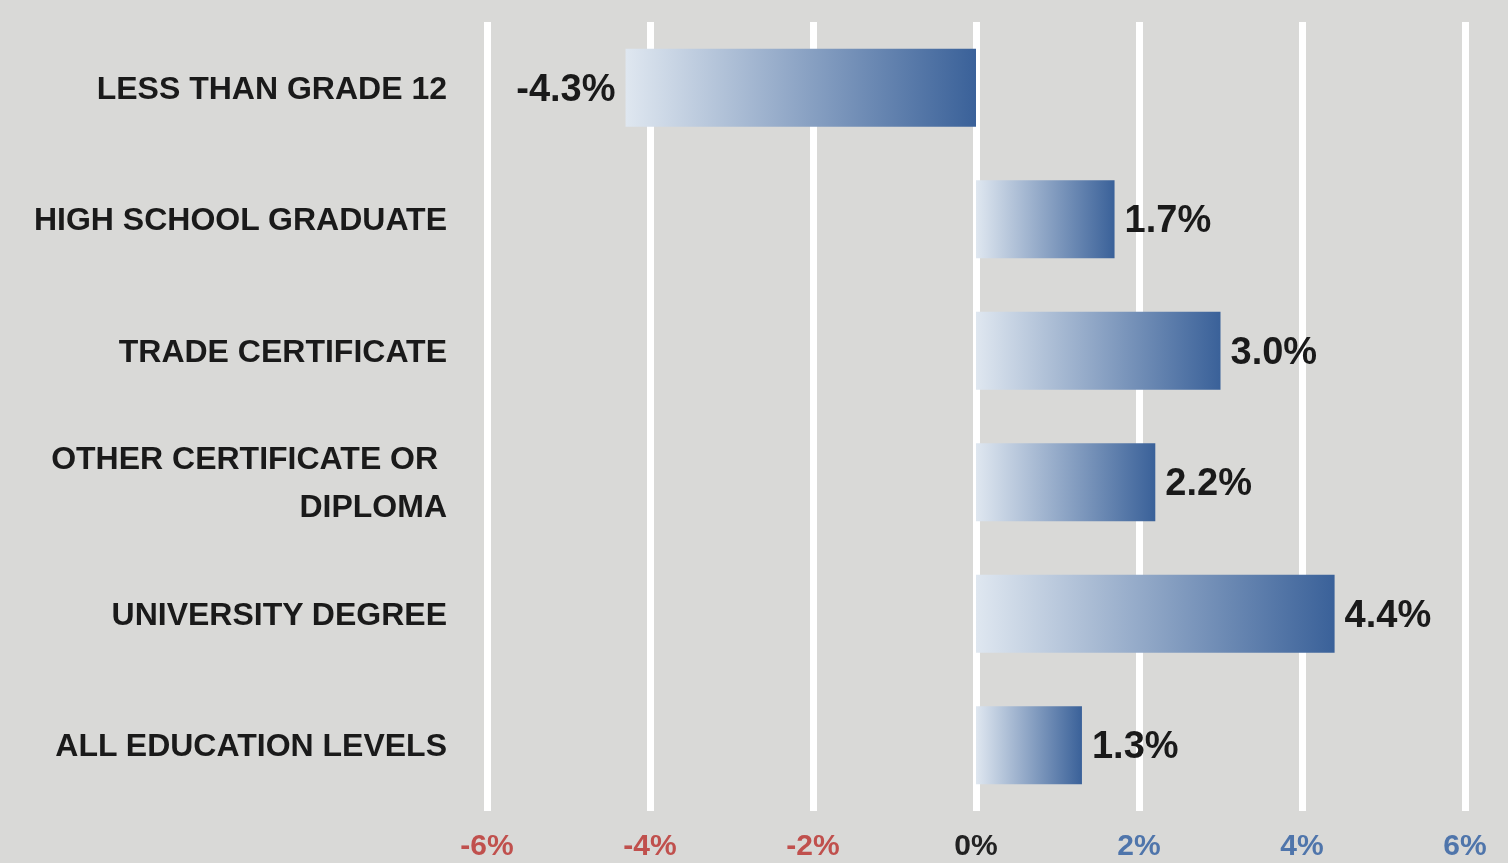 Image resolution: width=1508 pixels, height=863 pixels. Describe the element at coordinates (1208, 482) in the screenshot. I see `data-label: 2.2%` at that location.